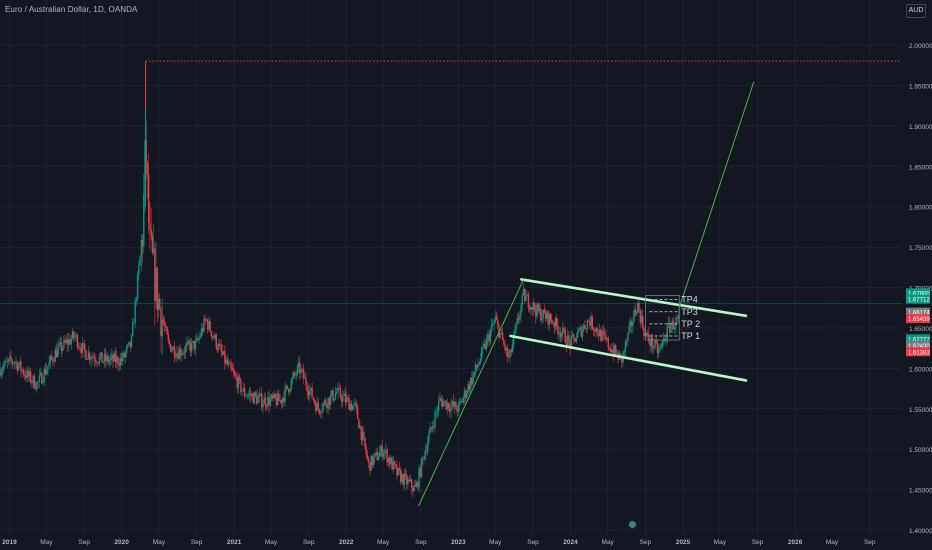 Image resolution: width=932 pixels, height=550 pixels. I want to click on currency-button: AUD, so click(916, 11).